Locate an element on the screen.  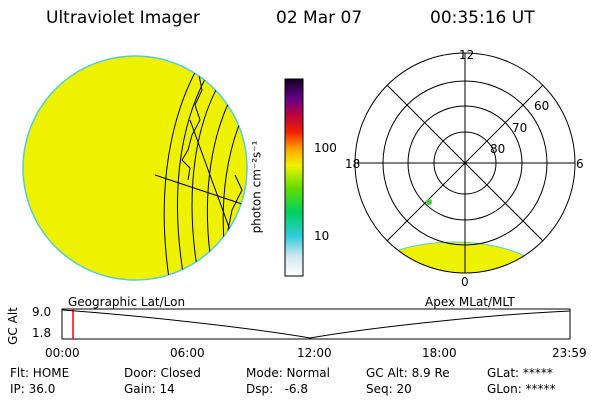
sequence-value: Seq: 20 is located at coordinates (389, 389).